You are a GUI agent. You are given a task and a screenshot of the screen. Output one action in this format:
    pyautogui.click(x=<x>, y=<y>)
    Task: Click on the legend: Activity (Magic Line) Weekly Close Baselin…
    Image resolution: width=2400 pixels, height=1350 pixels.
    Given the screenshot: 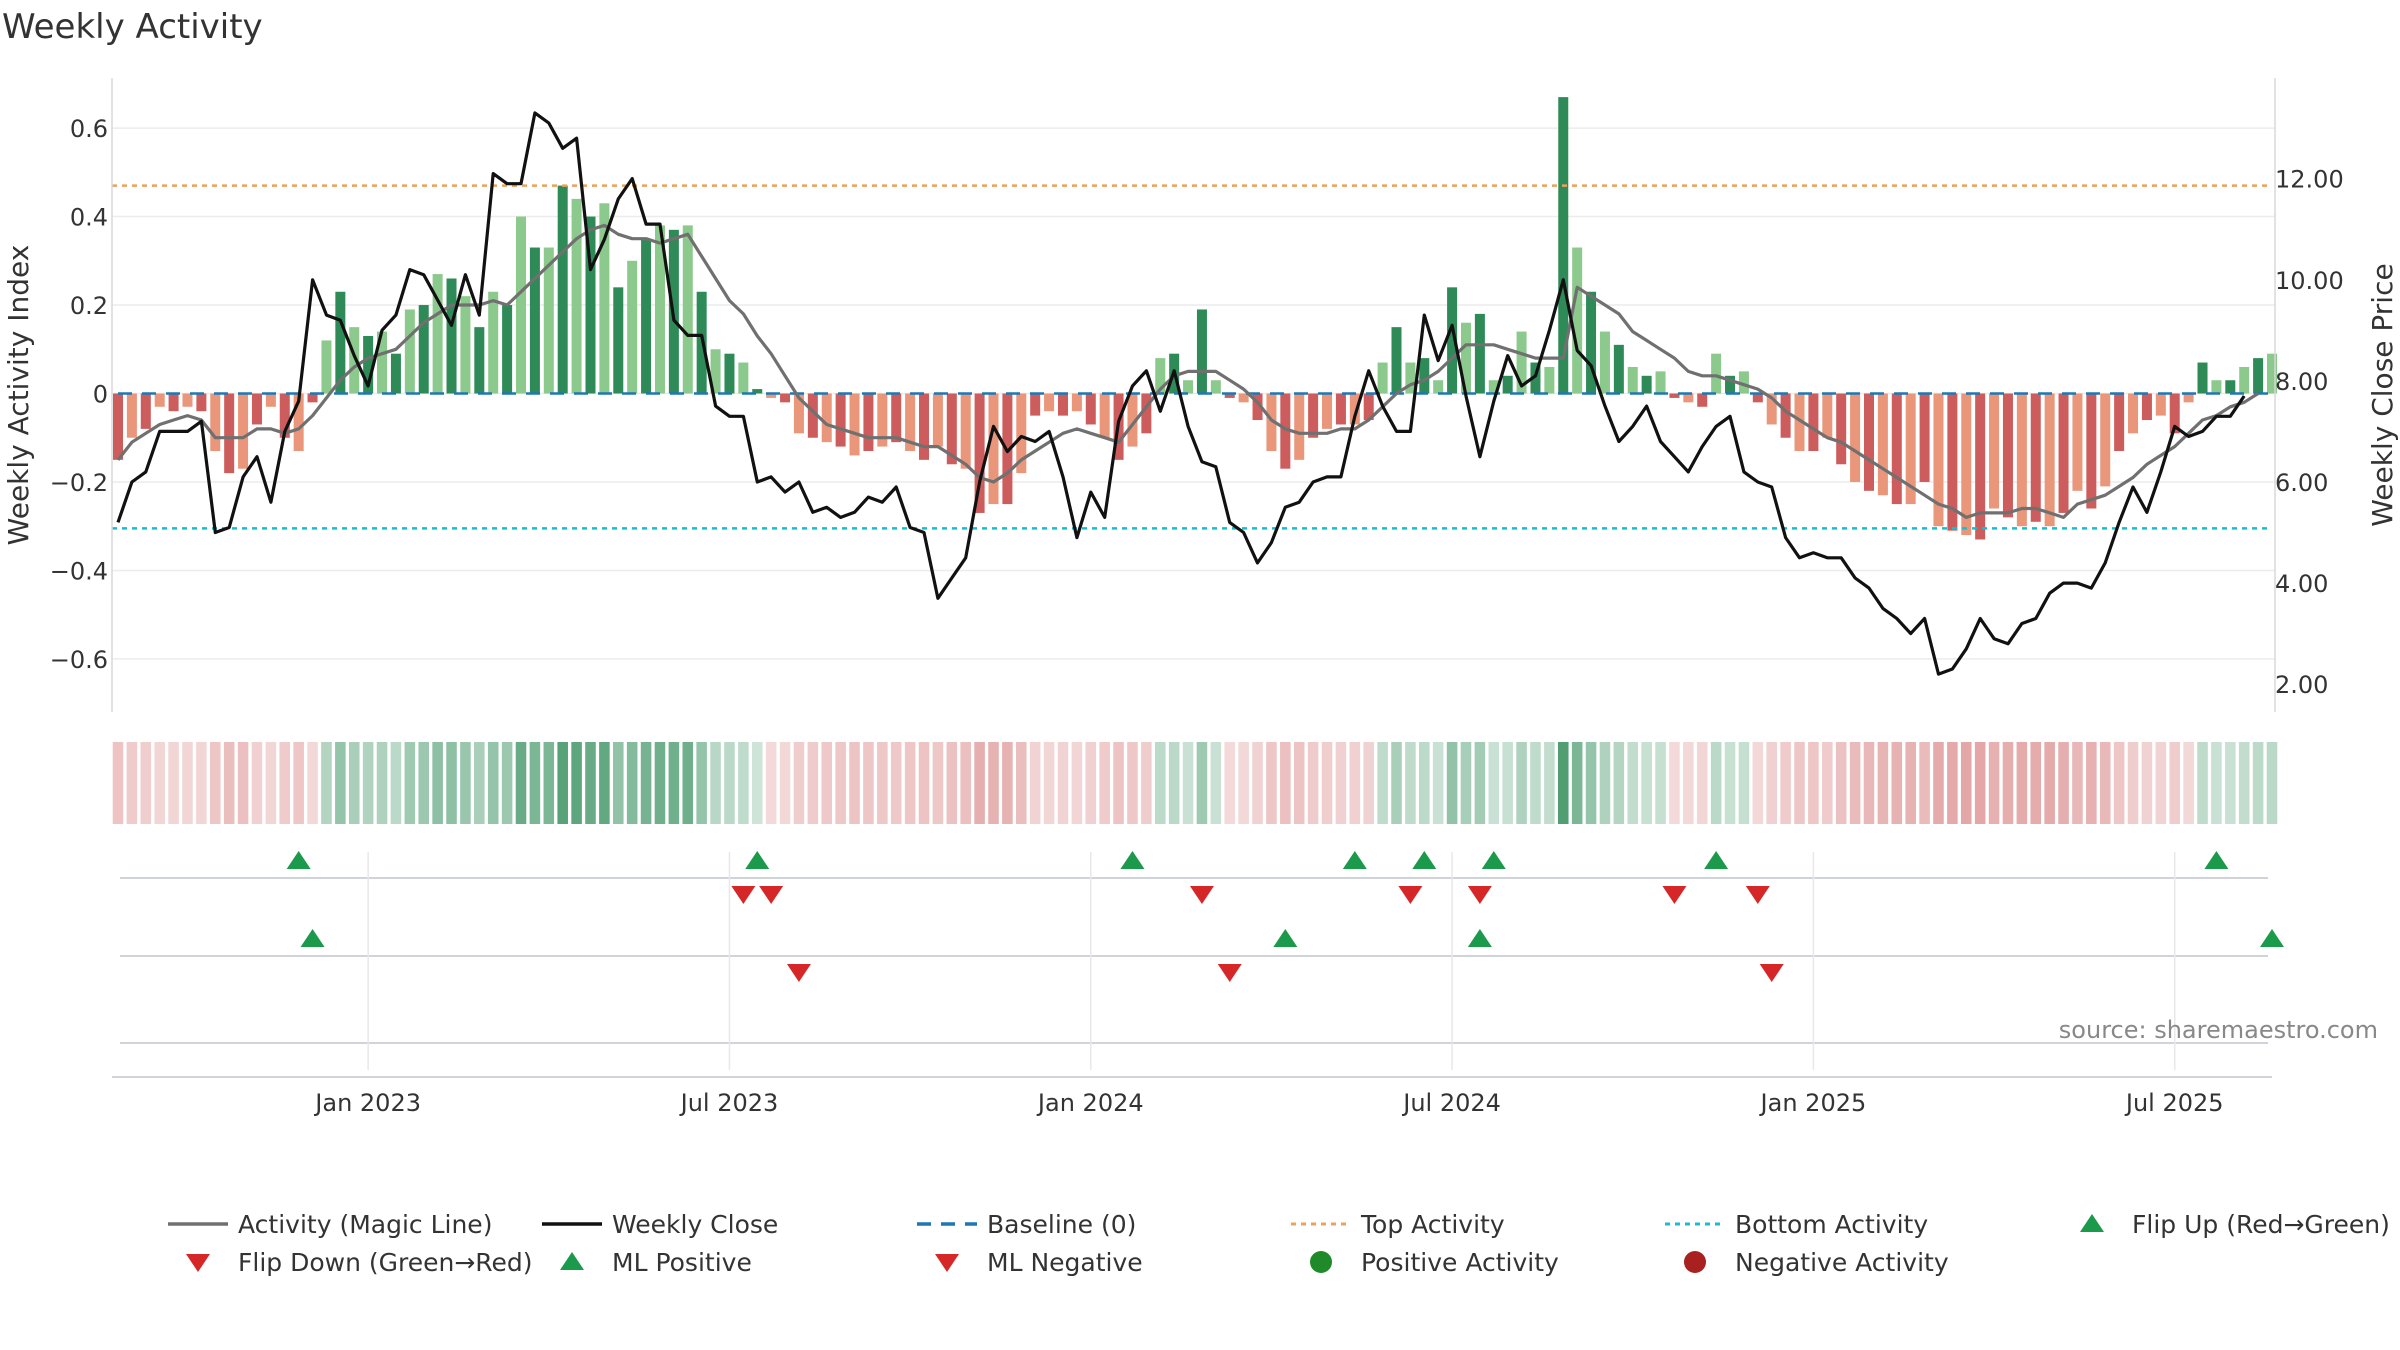 What is the action you would take?
    pyautogui.click(x=1279, y=1243)
    